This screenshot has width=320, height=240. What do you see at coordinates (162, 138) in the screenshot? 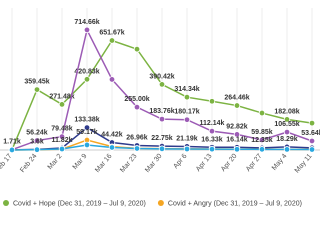
I see `value-label: 22.75k` at bounding box center [162, 138].